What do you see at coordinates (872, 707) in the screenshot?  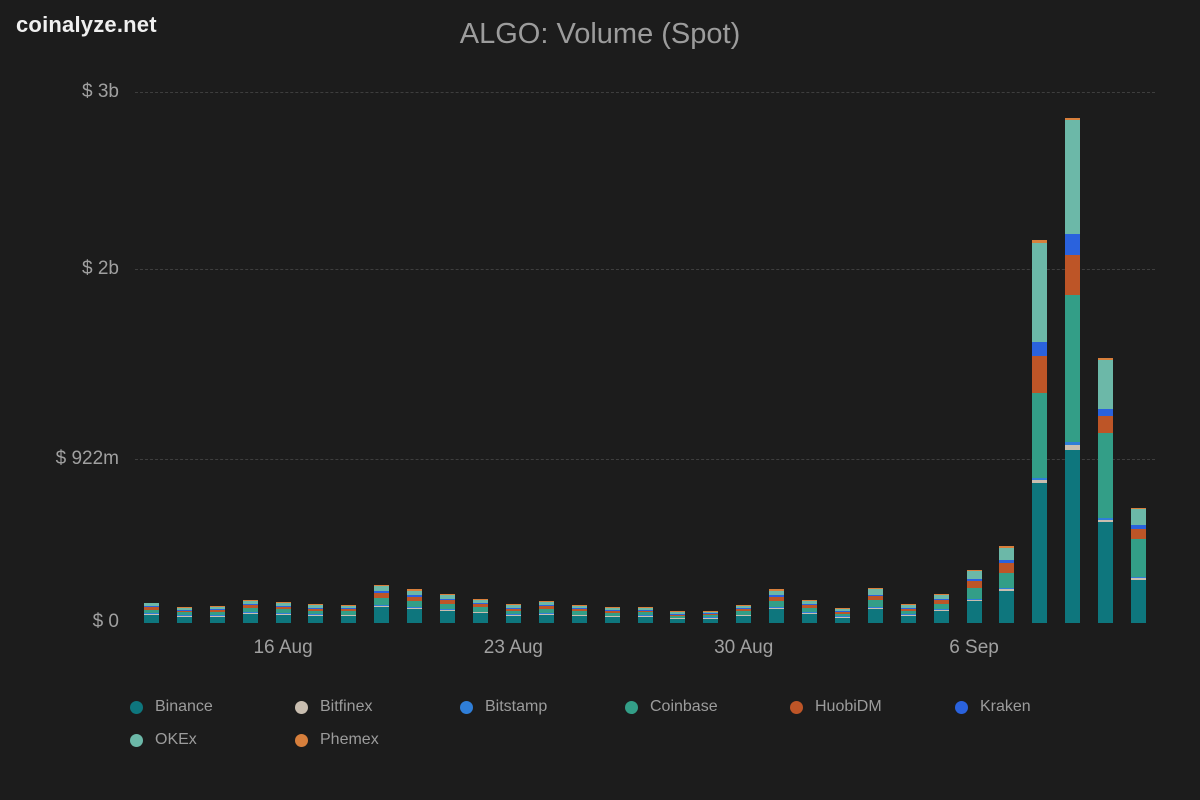 I see `legend-item-huobidm: HuobiDM` at bounding box center [872, 707].